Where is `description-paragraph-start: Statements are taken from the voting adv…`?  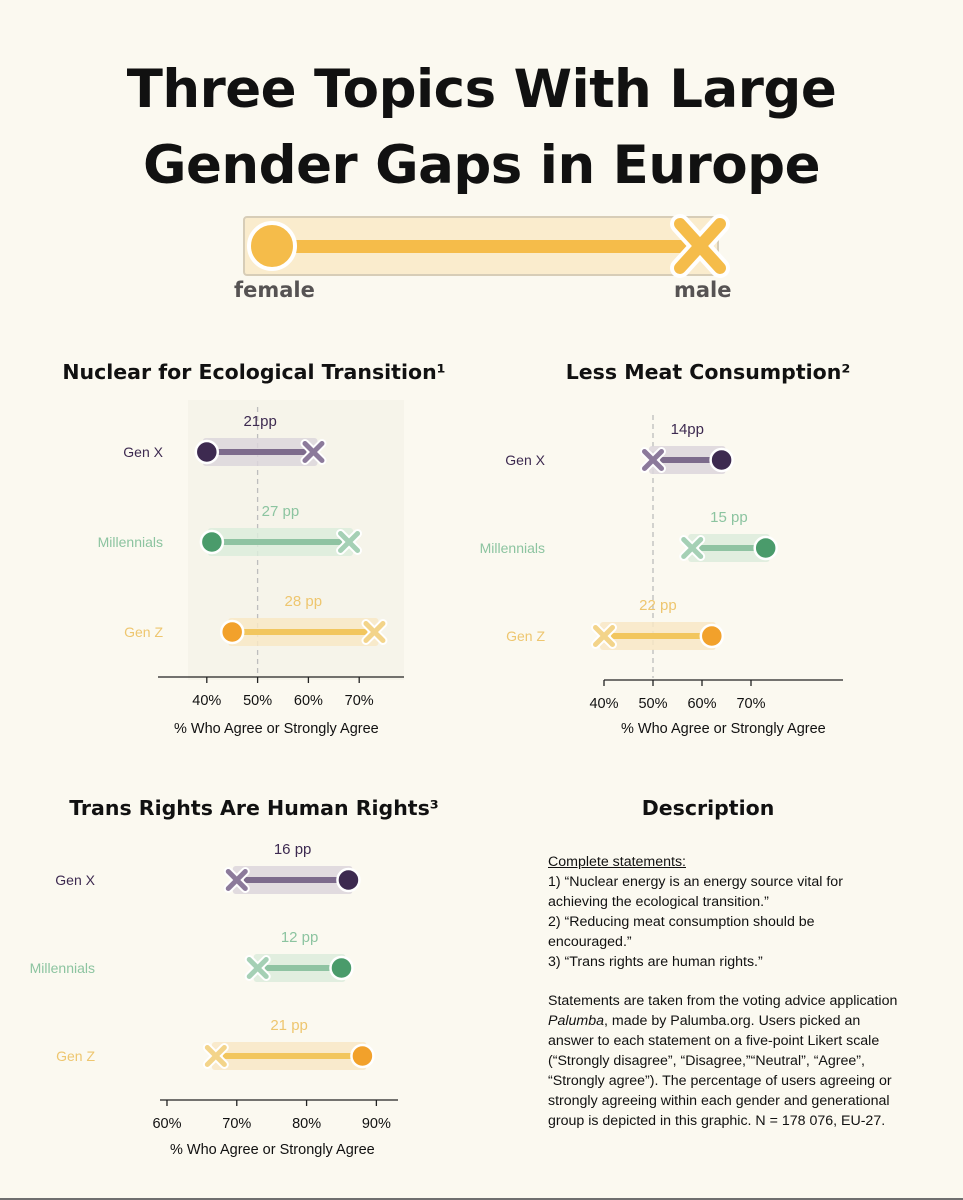 description-paragraph-start: Statements are taken from the voting adv… is located at coordinates (723, 1001).